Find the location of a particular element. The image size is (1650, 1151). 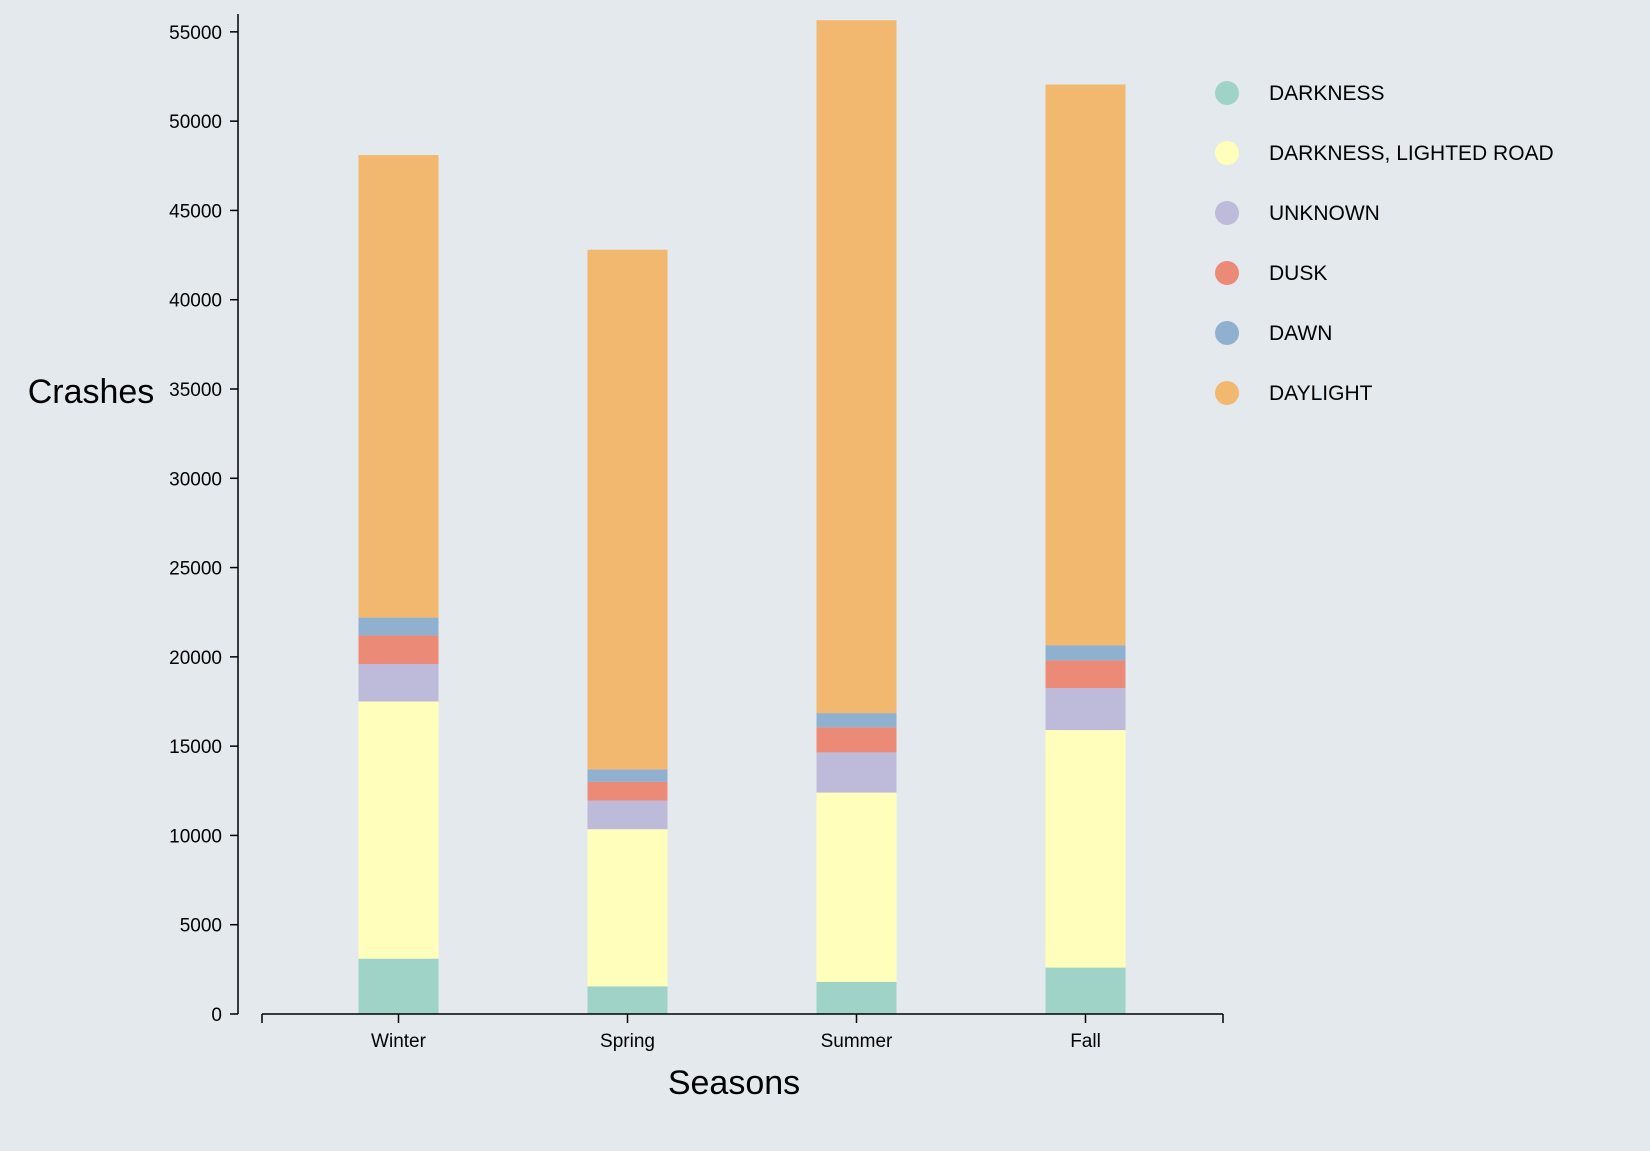

y-tick-label-35000: 35000 is located at coordinates (195, 390).